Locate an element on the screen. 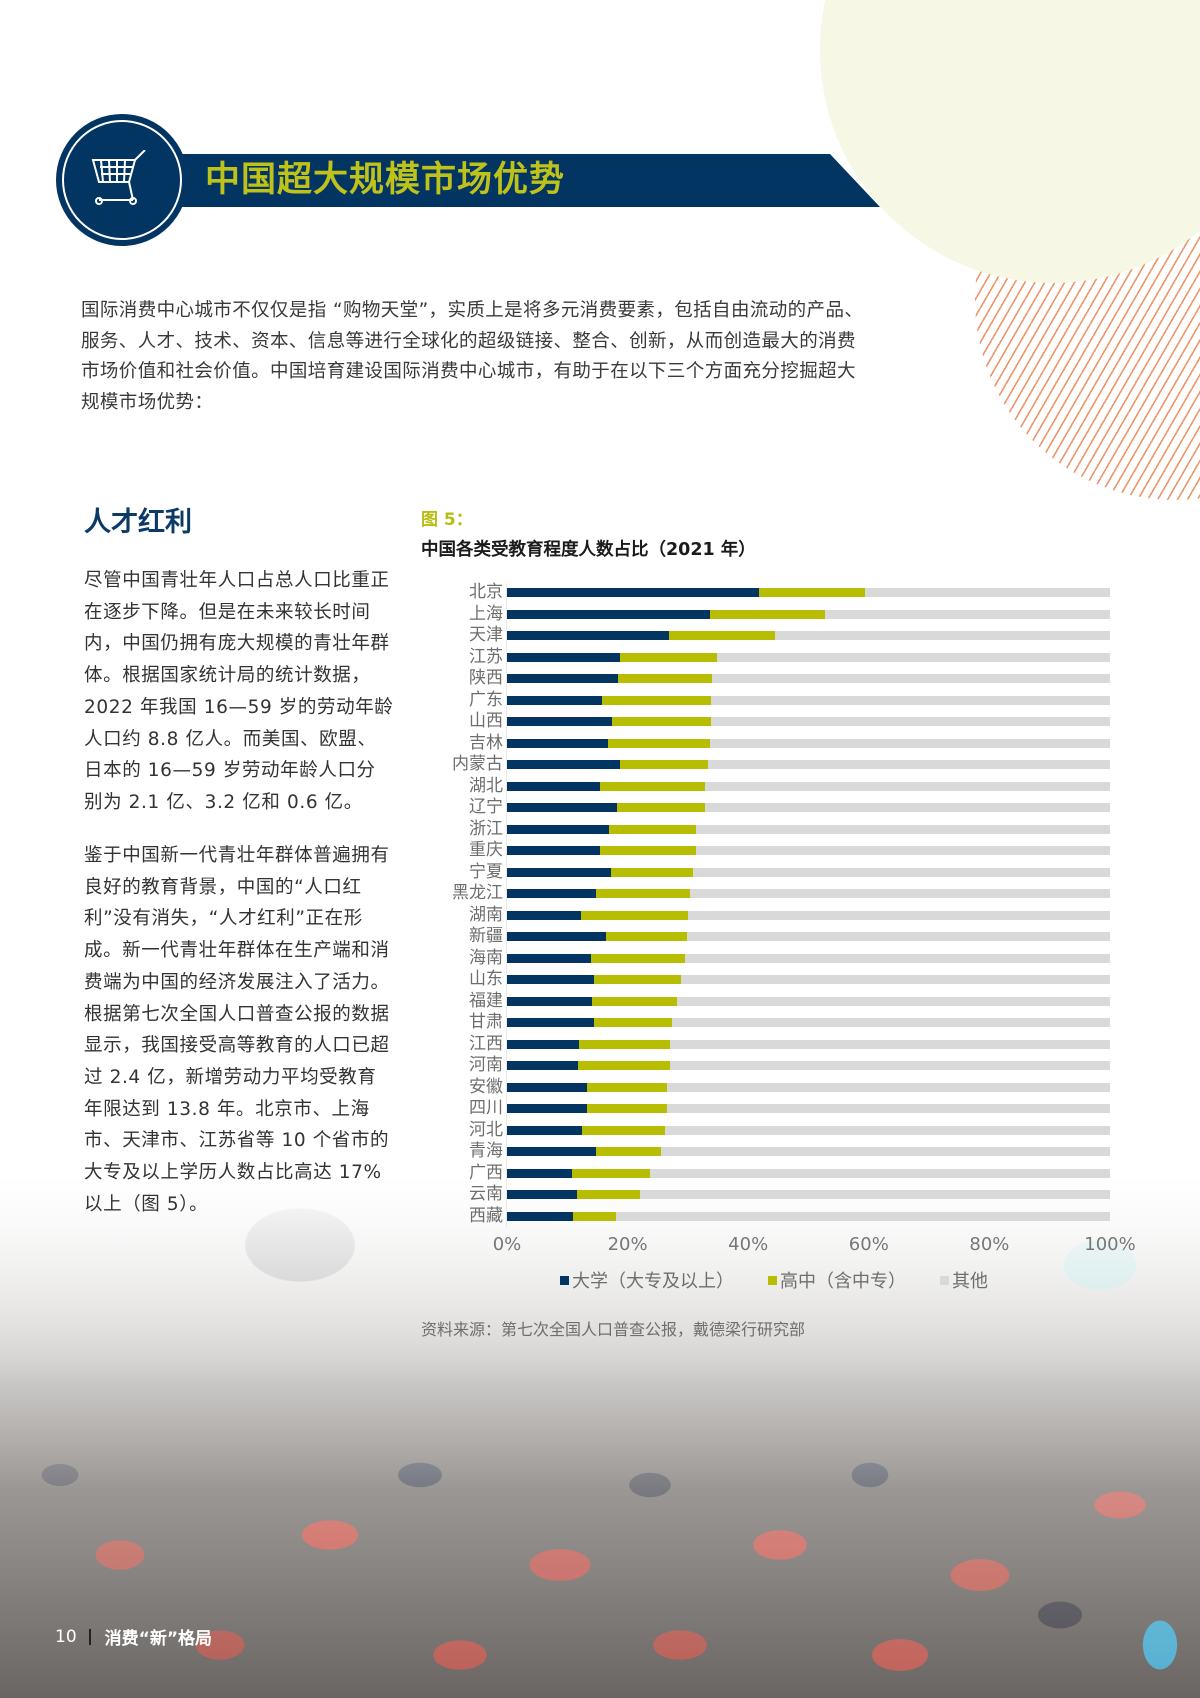 This screenshot has width=1200, height=1698. footer-separator is located at coordinates (89, 1636).